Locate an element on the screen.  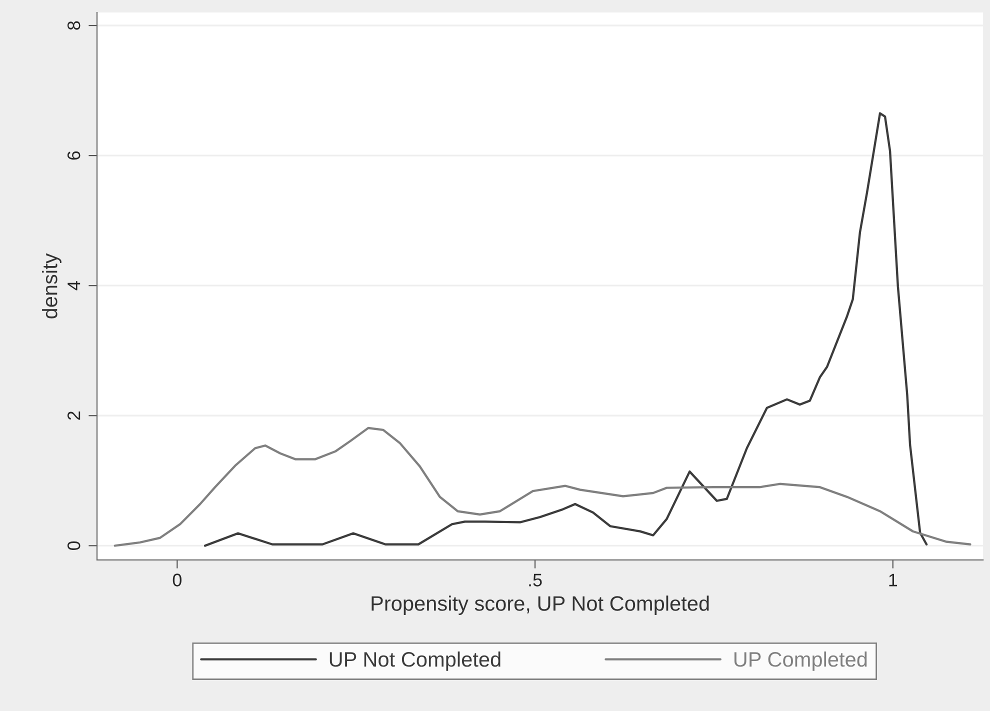
y-tick-label: 0 is located at coordinates (73, 545).